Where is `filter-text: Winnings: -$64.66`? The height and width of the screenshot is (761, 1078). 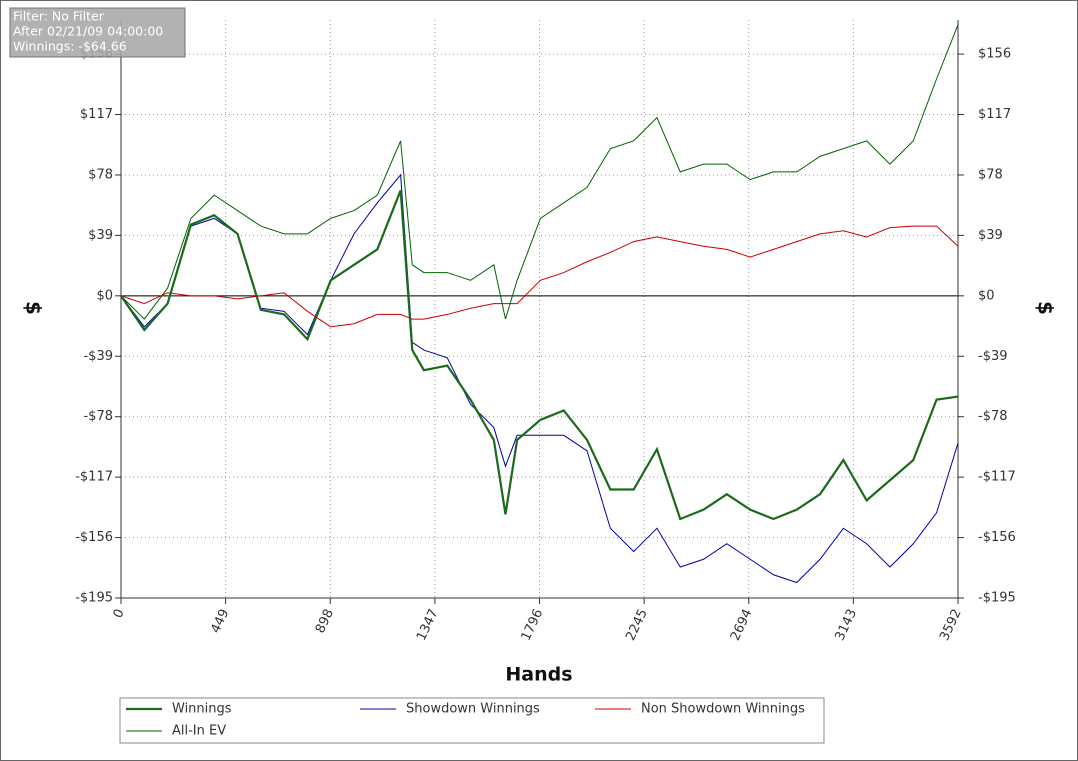 filter-text: Winnings: -$64.66 is located at coordinates (70, 46).